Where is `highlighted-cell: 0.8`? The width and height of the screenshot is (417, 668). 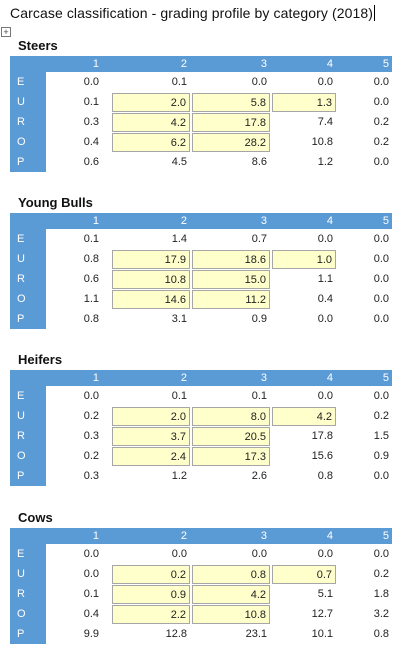
highlighted-cell: 0.8 is located at coordinates (231, 574).